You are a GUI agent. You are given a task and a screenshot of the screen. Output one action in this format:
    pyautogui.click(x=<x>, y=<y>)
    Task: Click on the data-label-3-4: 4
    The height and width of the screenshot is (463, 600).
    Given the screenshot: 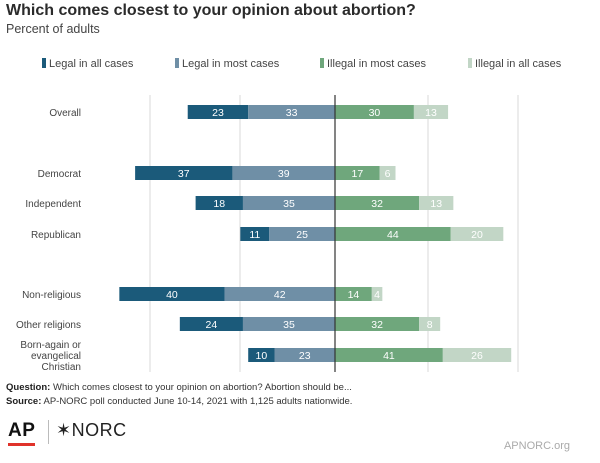 What is the action you would take?
    pyautogui.click(x=377, y=295)
    